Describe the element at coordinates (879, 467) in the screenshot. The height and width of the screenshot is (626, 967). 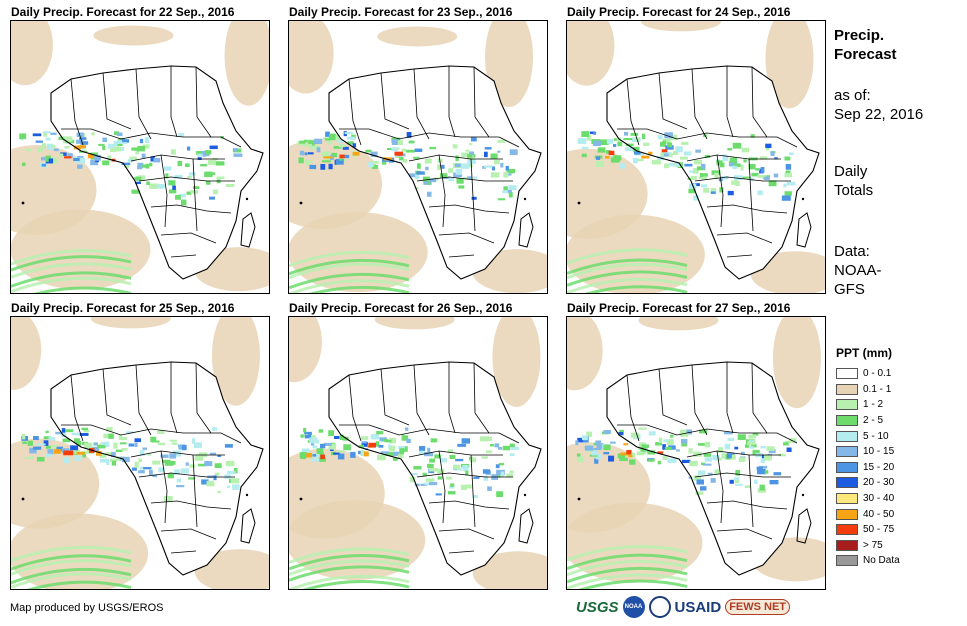
I see `legend-label: 15 - 20` at that location.